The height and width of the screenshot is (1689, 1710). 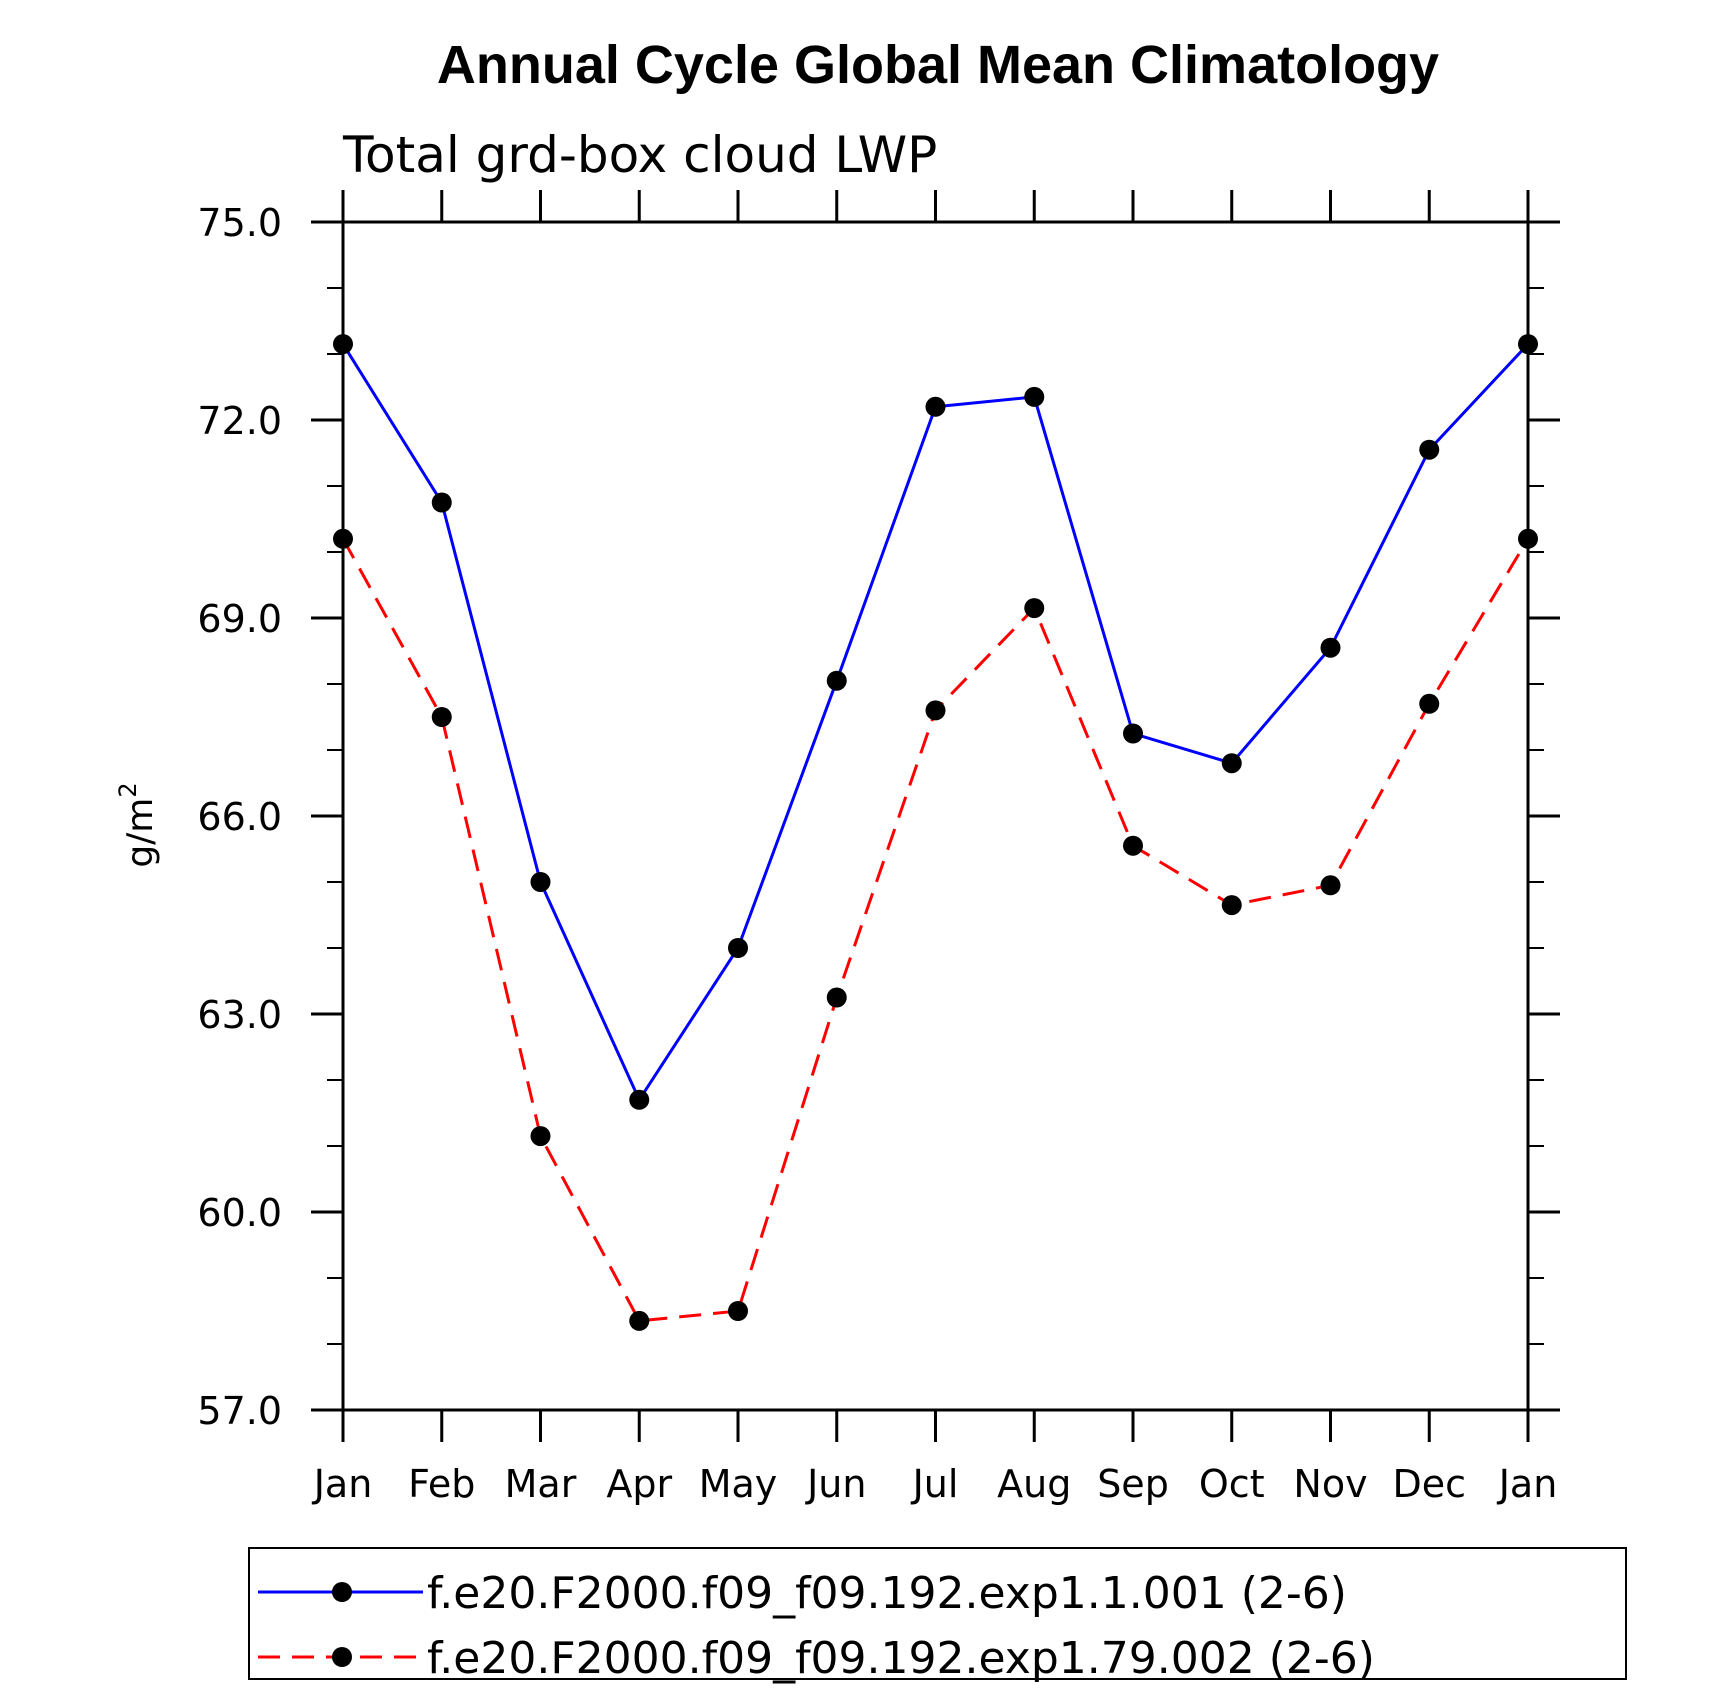 What do you see at coordinates (441, 1484) in the screenshot?
I see `x-tick-label: Feb` at bounding box center [441, 1484].